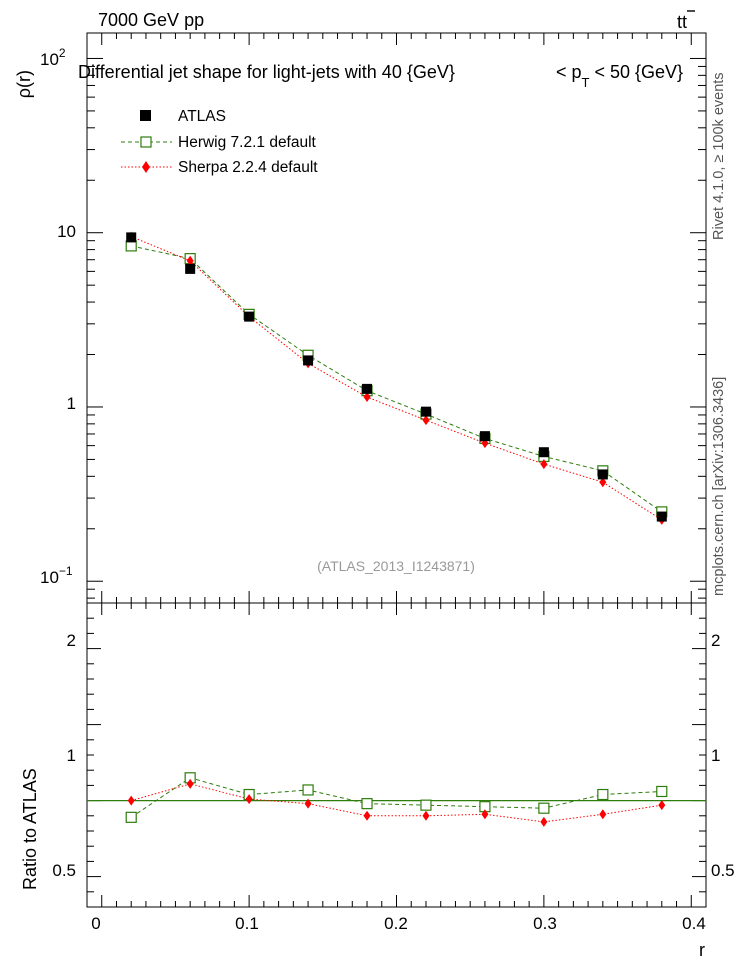 Image resolution: width=746 pixels, height=972 pixels. Describe the element at coordinates (619, 76) in the screenshot. I see `plot-title-range: < pT< 50 {GeV}` at that location.